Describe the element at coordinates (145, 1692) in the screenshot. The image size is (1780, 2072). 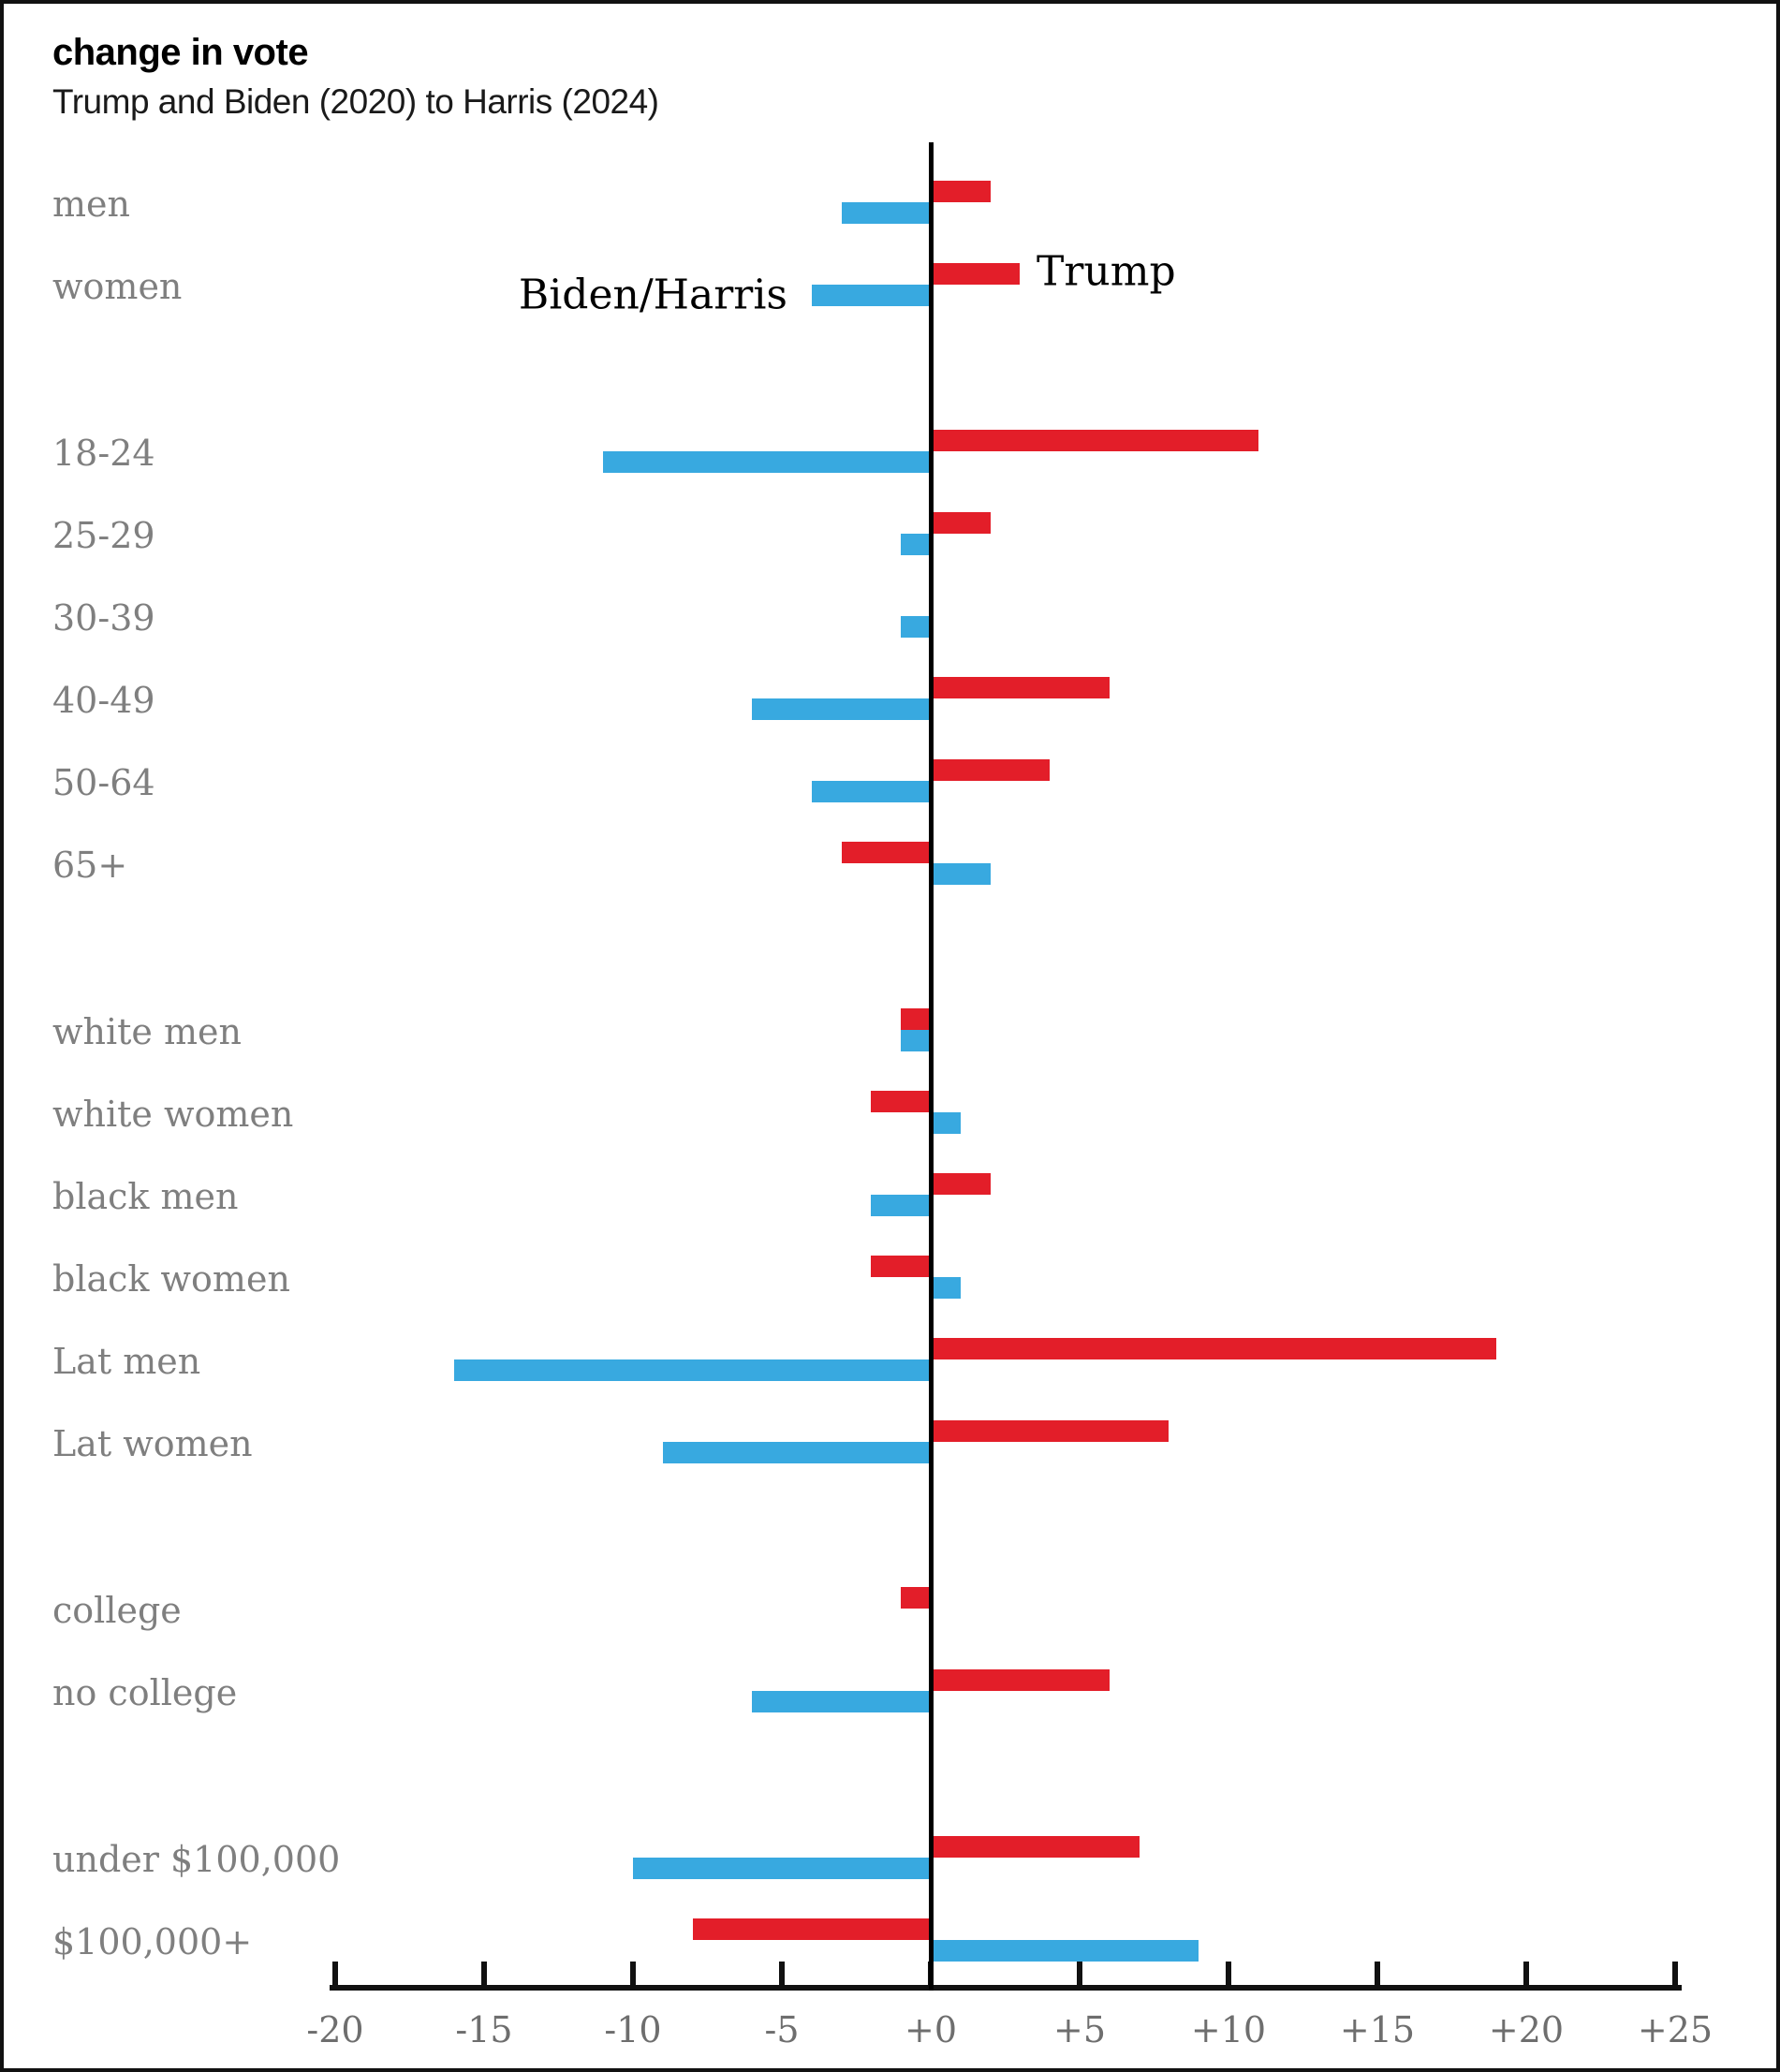
I see `category-label: no college` at that location.